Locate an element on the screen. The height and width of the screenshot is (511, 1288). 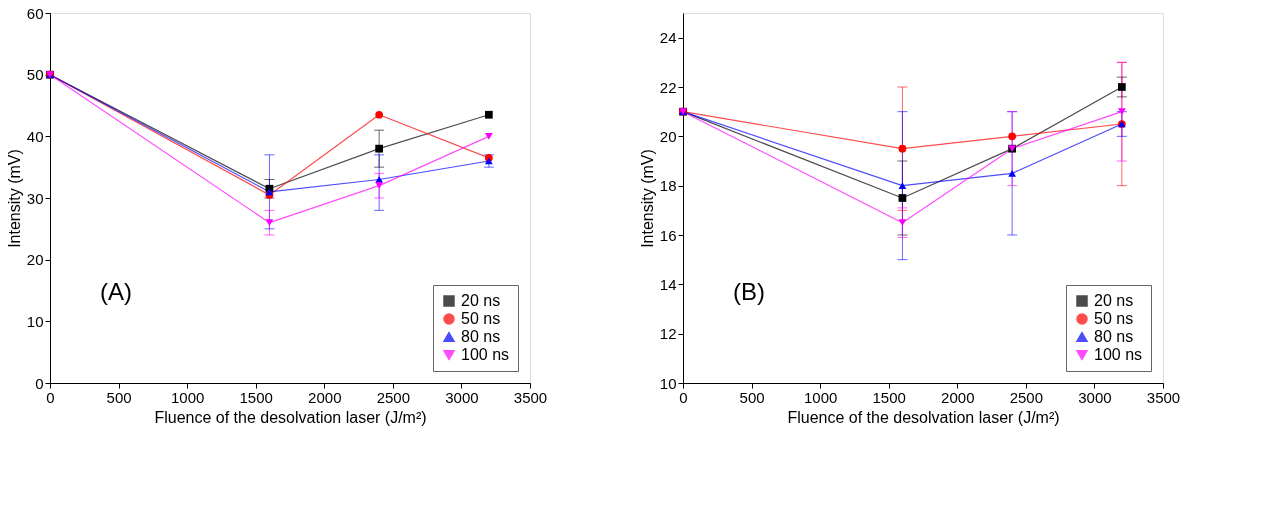
y-tick-label: 0 is located at coordinates (39, 383).